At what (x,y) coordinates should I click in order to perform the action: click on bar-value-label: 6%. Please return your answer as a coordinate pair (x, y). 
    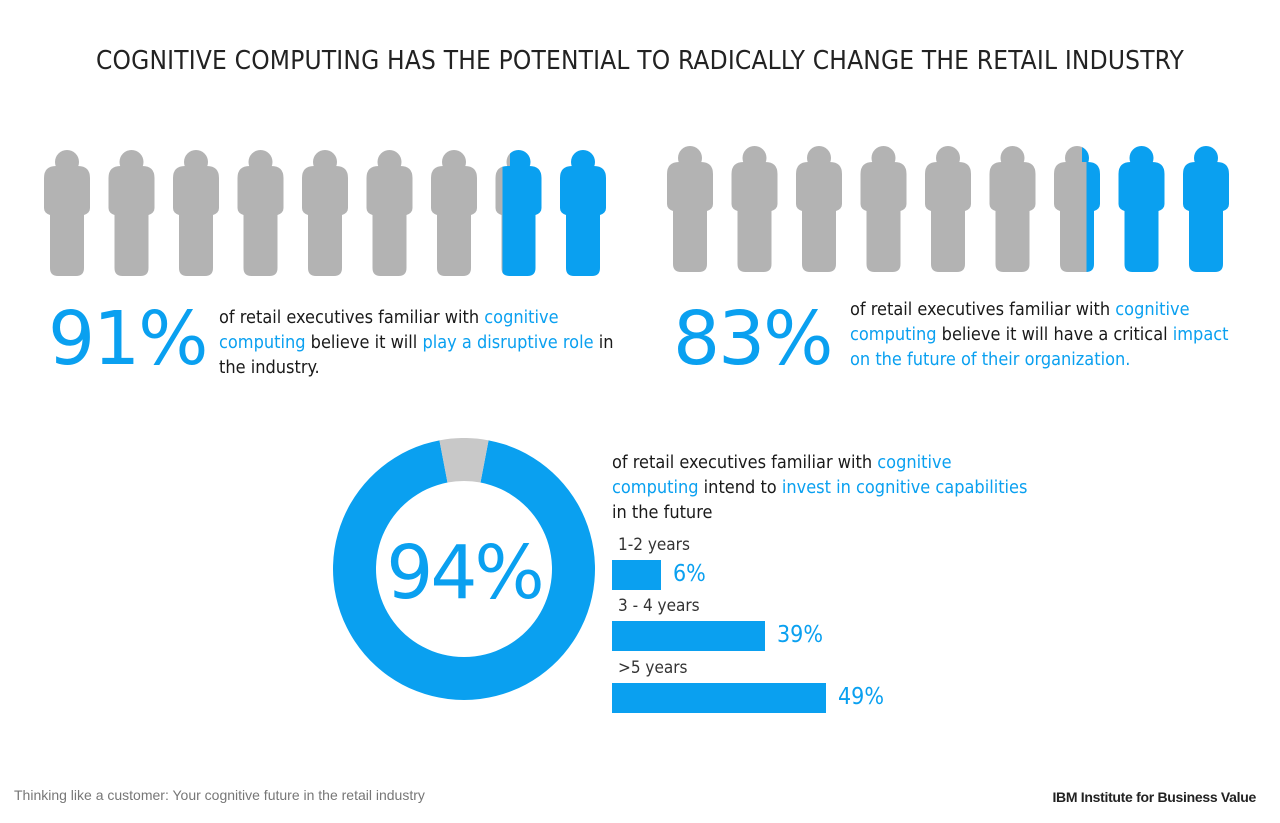
    Looking at the image, I should click on (689, 574).